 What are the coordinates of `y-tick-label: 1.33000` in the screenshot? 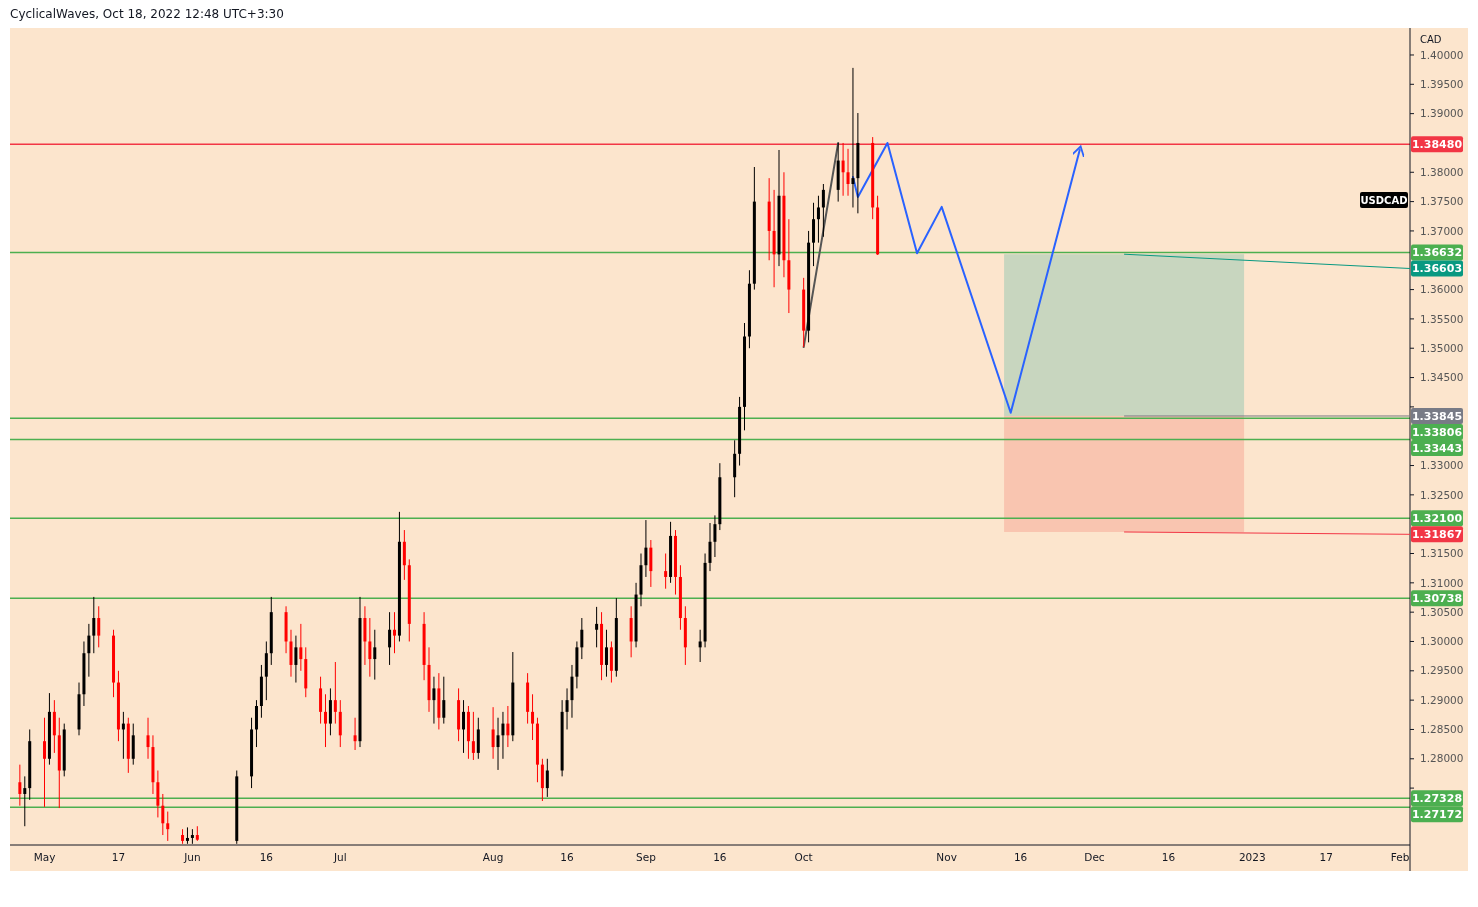 It's located at (1442, 465).